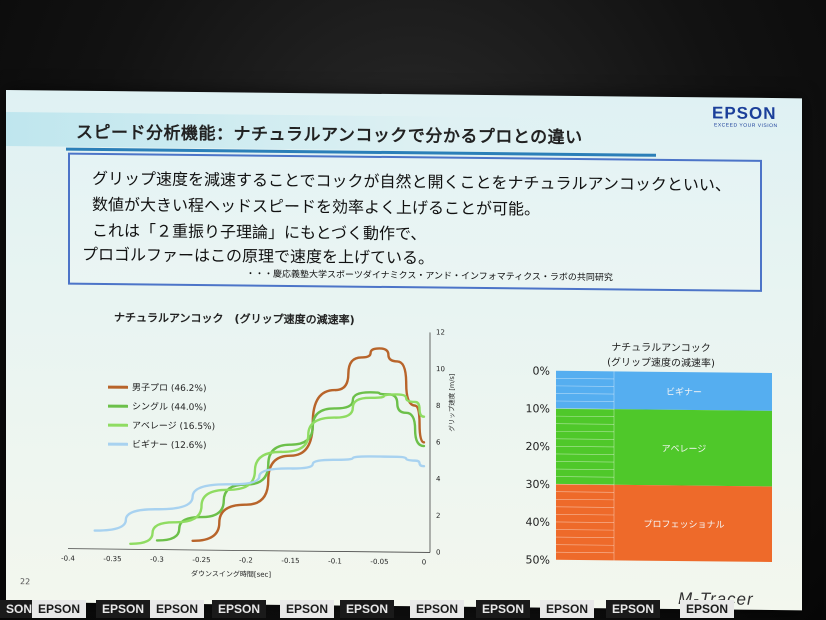 The width and height of the screenshot is (826, 620). What do you see at coordinates (538, 559) in the screenshot?
I see `band-tick-label: 50%` at bounding box center [538, 559].